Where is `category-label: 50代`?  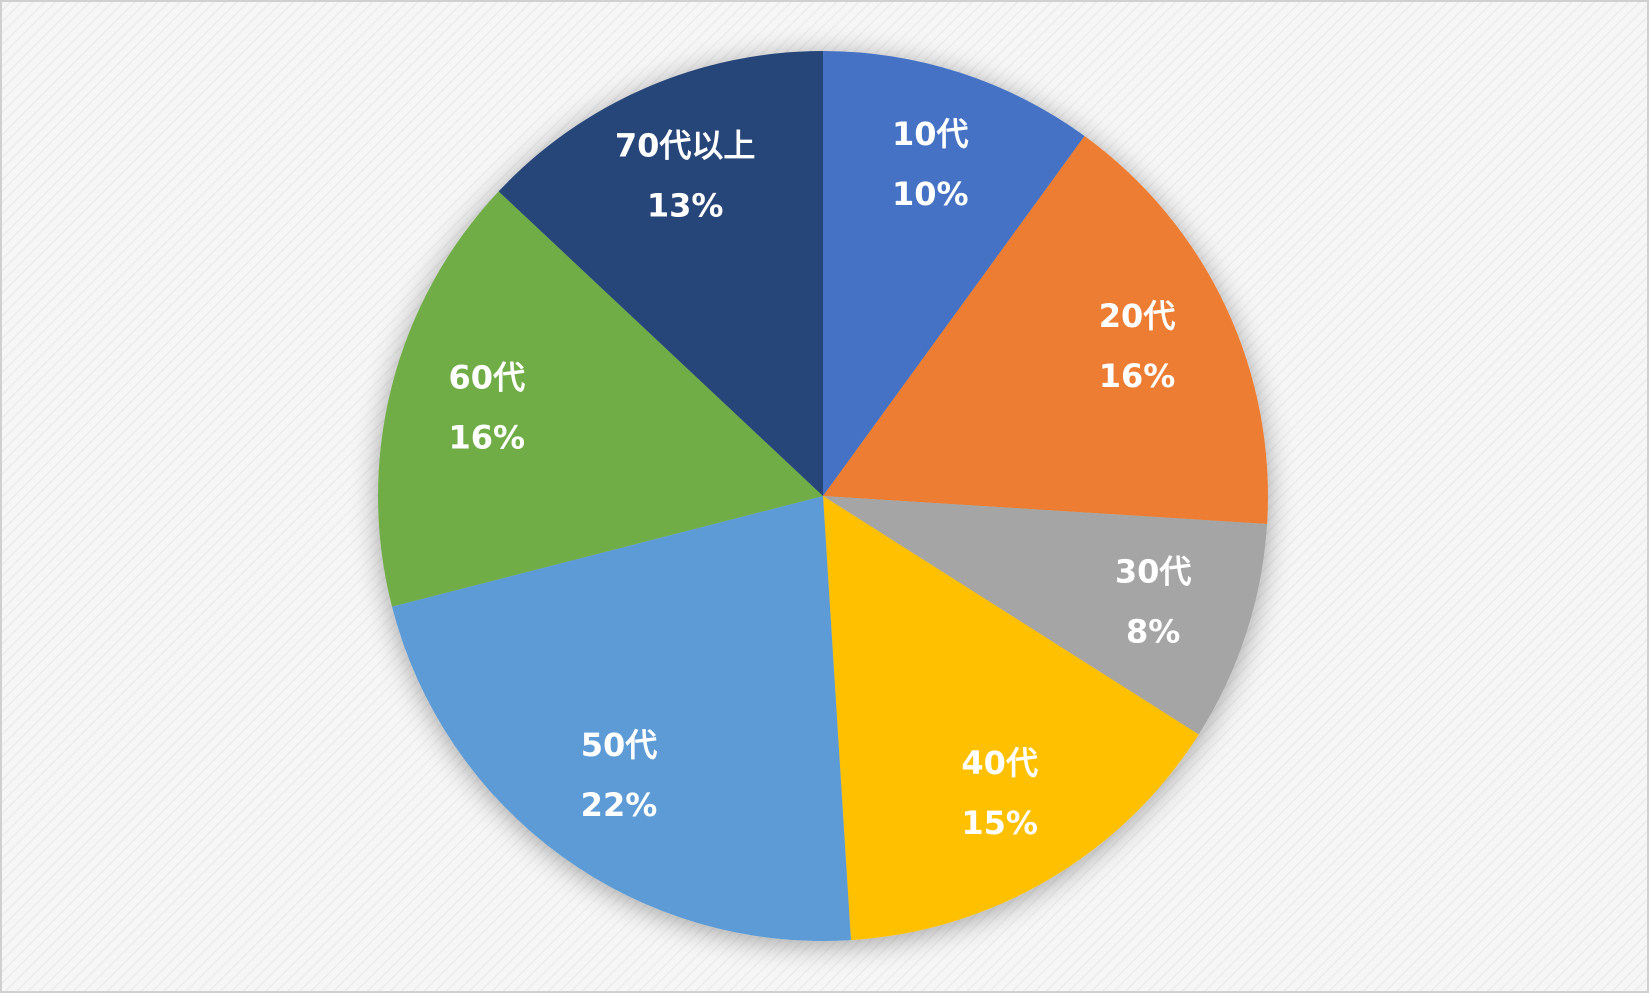
category-label: 50代 is located at coordinates (619, 745).